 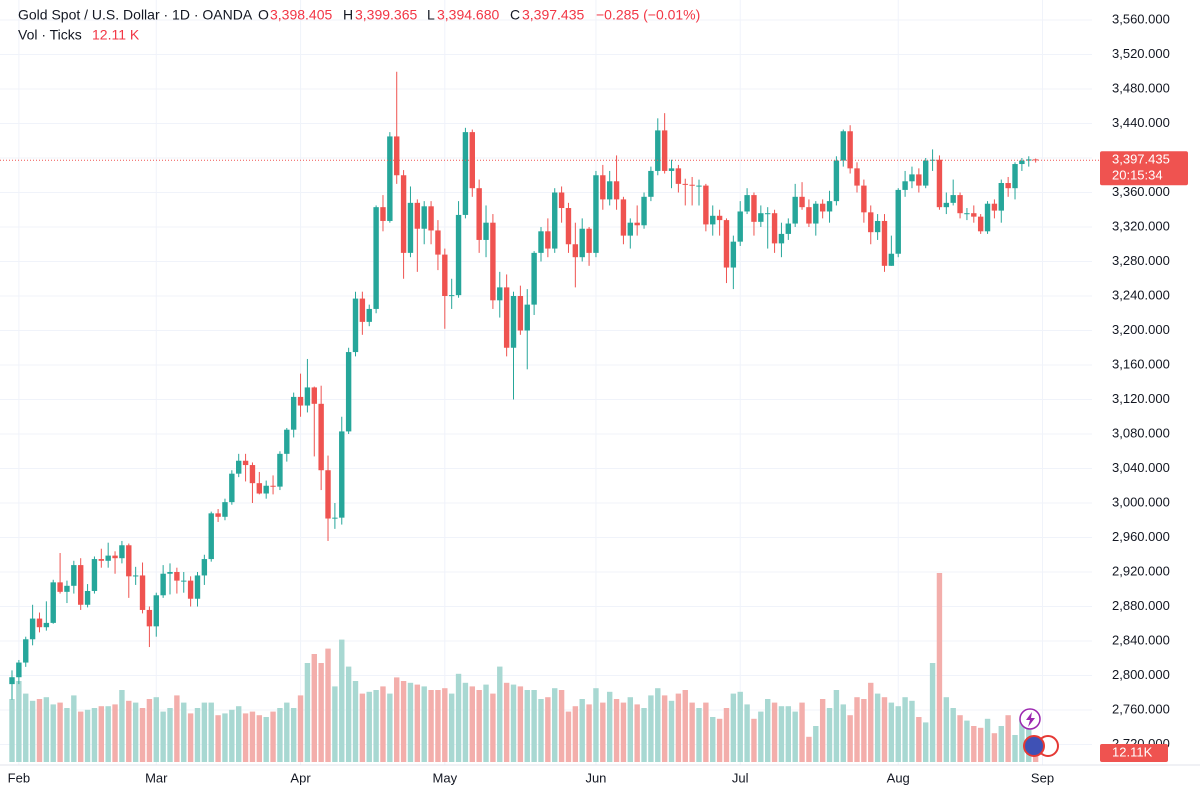 I want to click on y-tick-label: 3,320.000, so click(x=1141, y=225).